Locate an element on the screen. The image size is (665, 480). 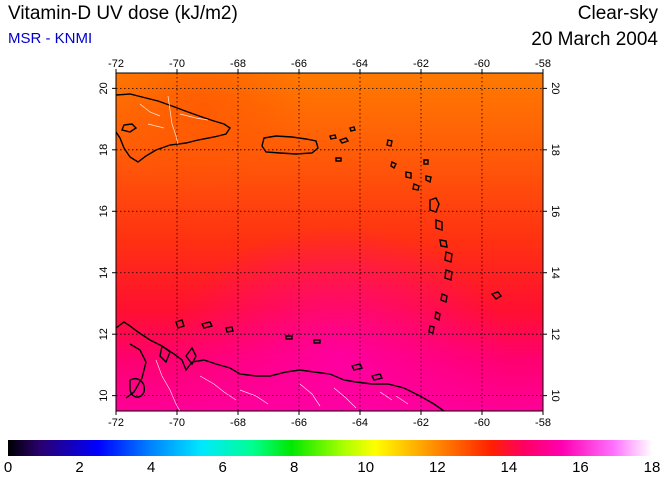
colorbar-tick-label: 4 is located at coordinates (151, 467).